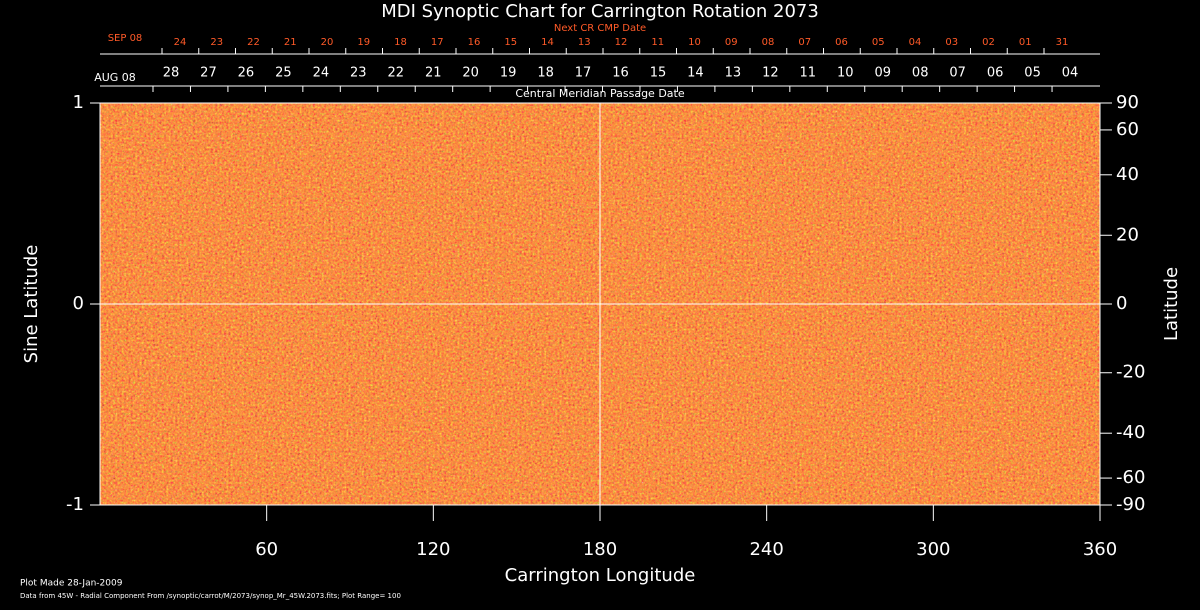  Describe the element at coordinates (1127, 129) in the screenshot. I see `y2-tick-label: 60` at that location.